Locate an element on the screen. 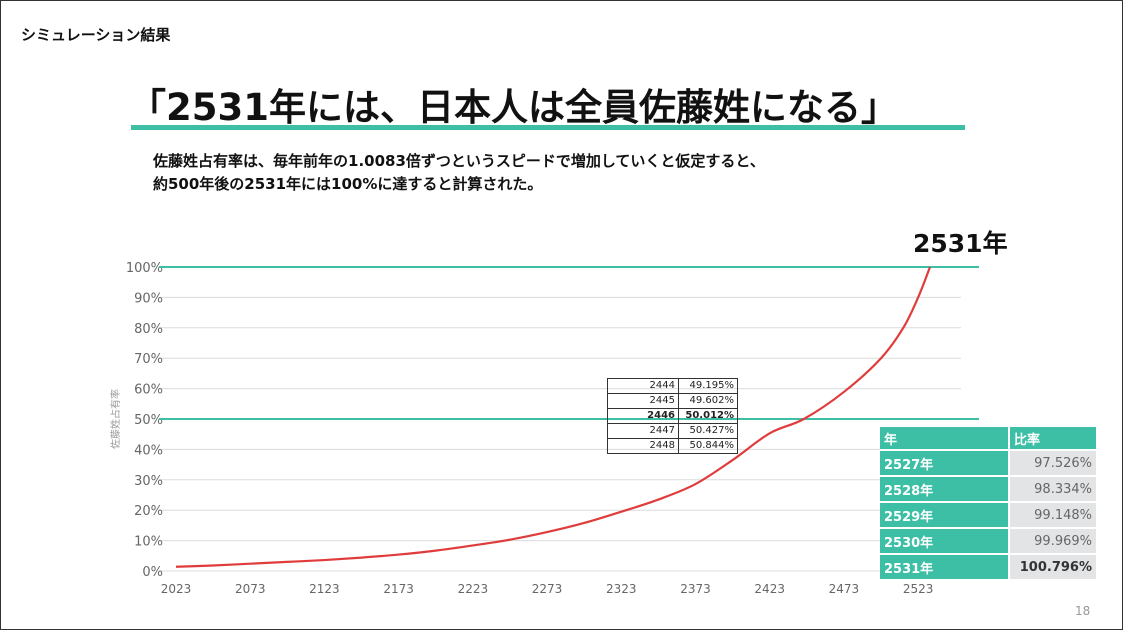 This screenshot has height=632, width=1125. y-tick-label: 60% is located at coordinates (148, 390).